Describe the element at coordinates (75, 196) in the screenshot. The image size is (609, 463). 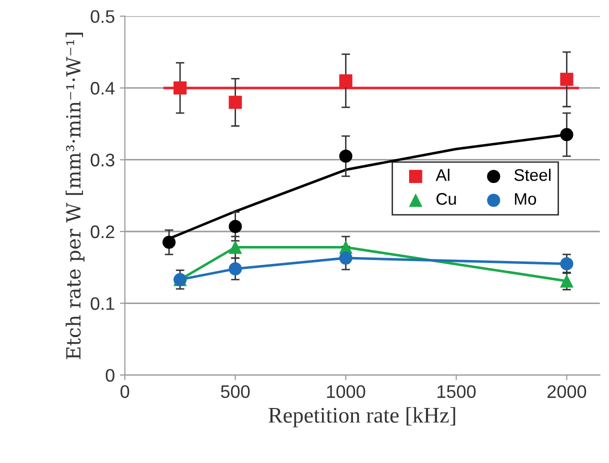
I see `y-axis-title: Etch rate per W [mm³·min⁻¹·W⁻¹]` at that location.